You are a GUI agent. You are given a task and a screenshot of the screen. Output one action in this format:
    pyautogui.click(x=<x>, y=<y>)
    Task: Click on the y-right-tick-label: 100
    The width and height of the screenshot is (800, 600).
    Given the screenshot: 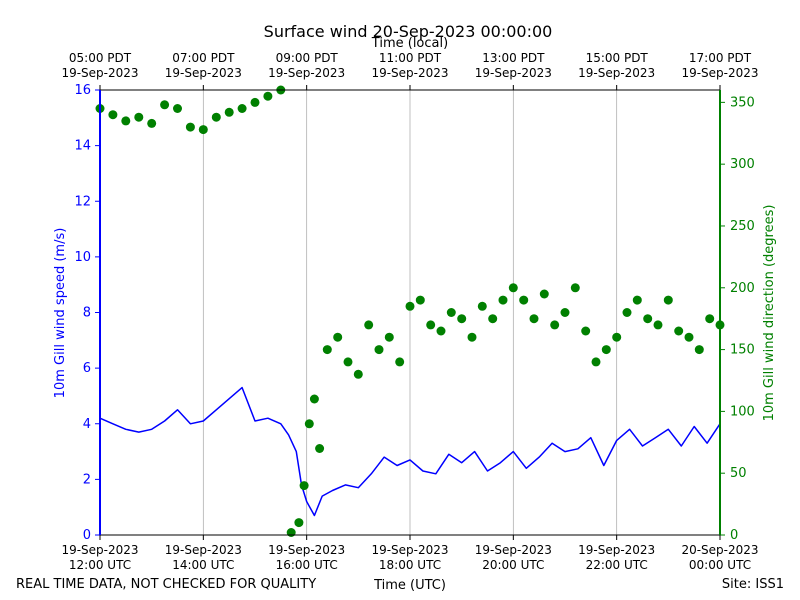 What is the action you would take?
    pyautogui.click(x=742, y=411)
    